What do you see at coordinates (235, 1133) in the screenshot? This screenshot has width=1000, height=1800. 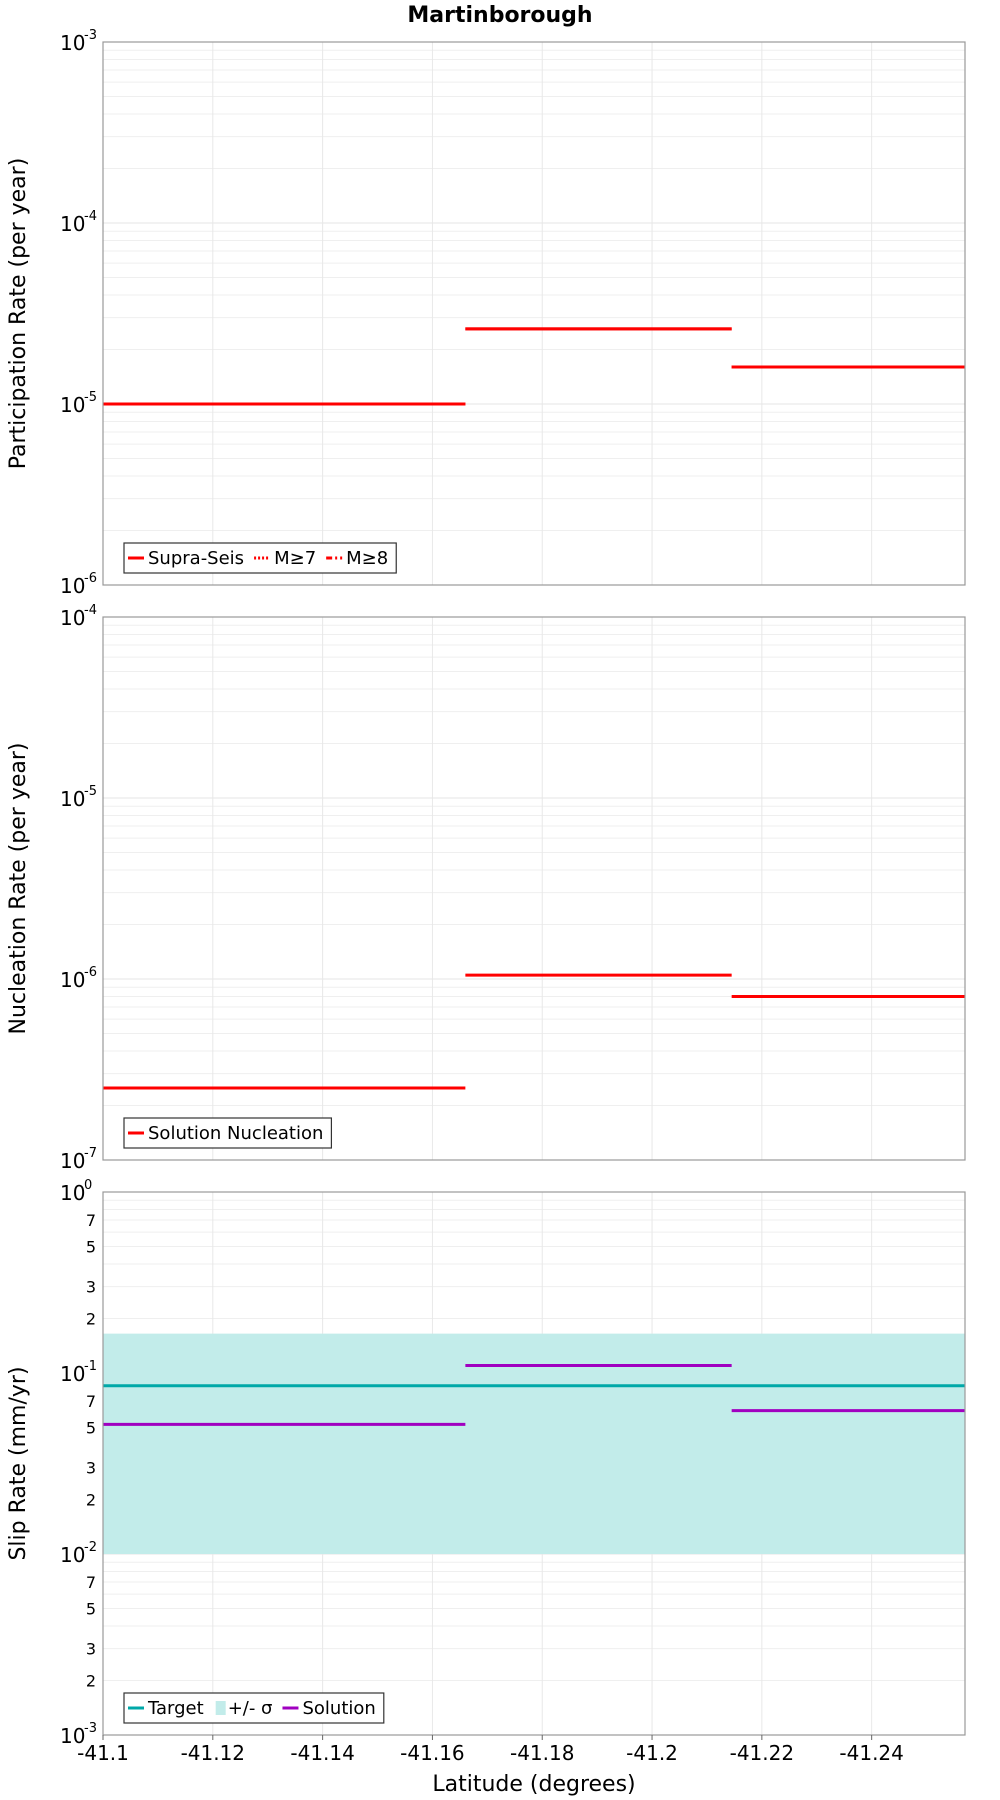 I see `legend-label: Solution Nucleation` at bounding box center [235, 1133].